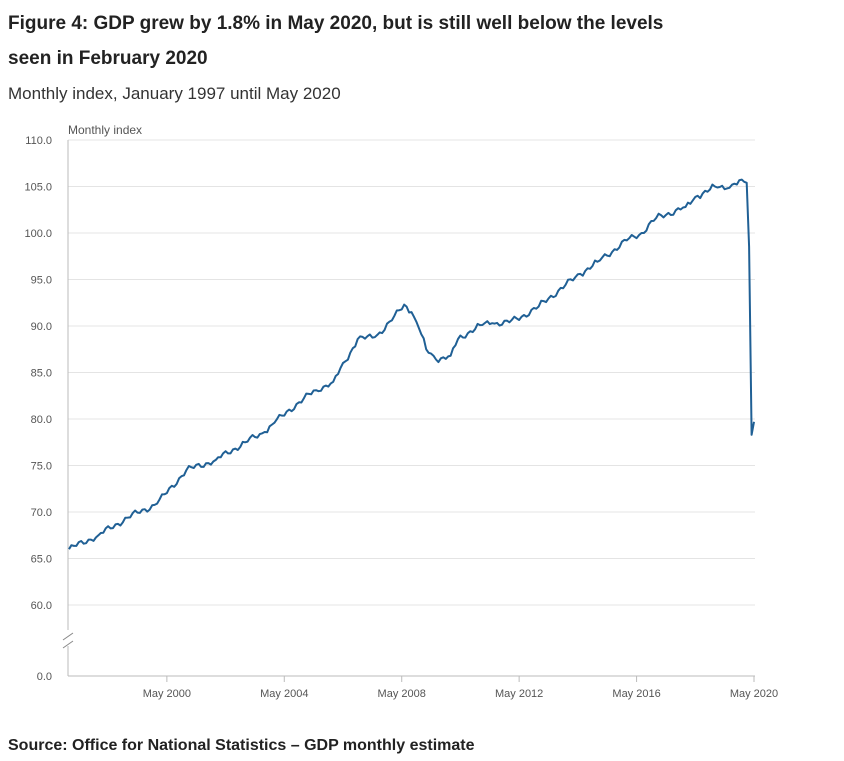  I want to click on y-tick-label: 0.0, so click(44, 677).